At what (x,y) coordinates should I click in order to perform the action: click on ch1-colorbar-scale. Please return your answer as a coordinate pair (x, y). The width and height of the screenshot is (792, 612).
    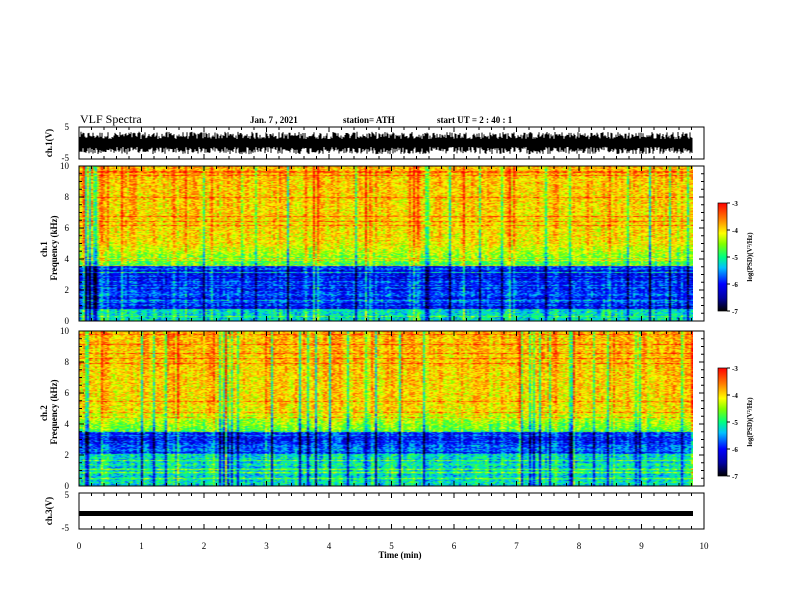
    Looking at the image, I should click on (722, 257).